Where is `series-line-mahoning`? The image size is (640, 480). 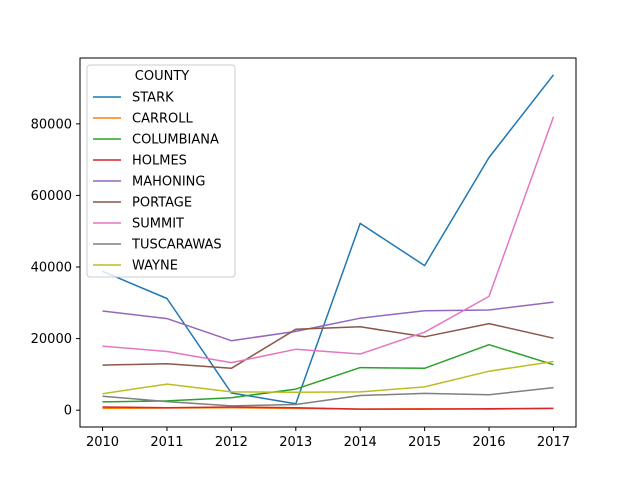 series-line-mahoning is located at coordinates (328, 321).